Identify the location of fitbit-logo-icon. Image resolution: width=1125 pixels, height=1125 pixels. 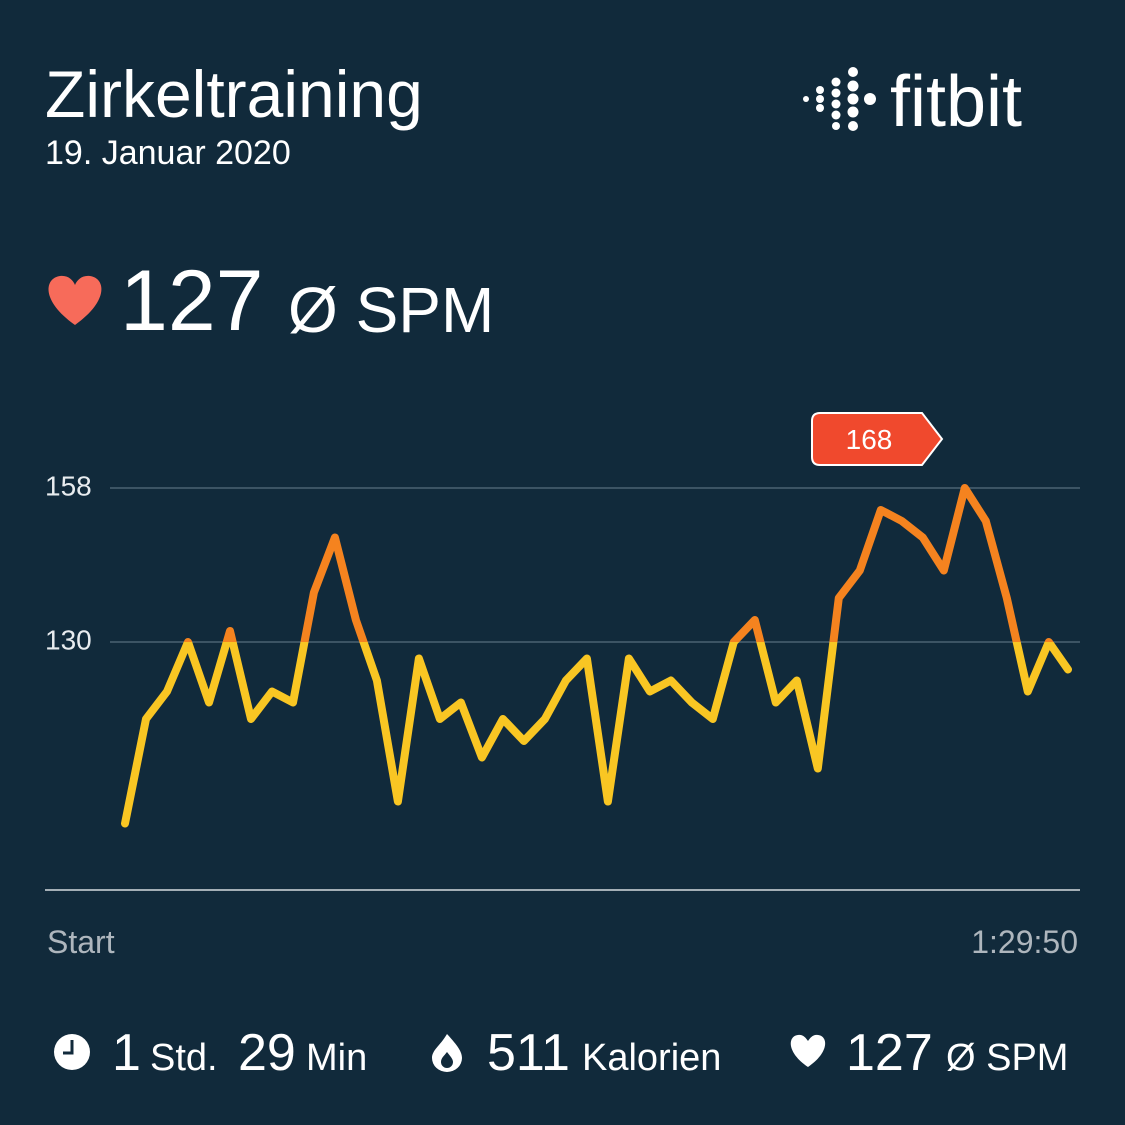
(839, 99).